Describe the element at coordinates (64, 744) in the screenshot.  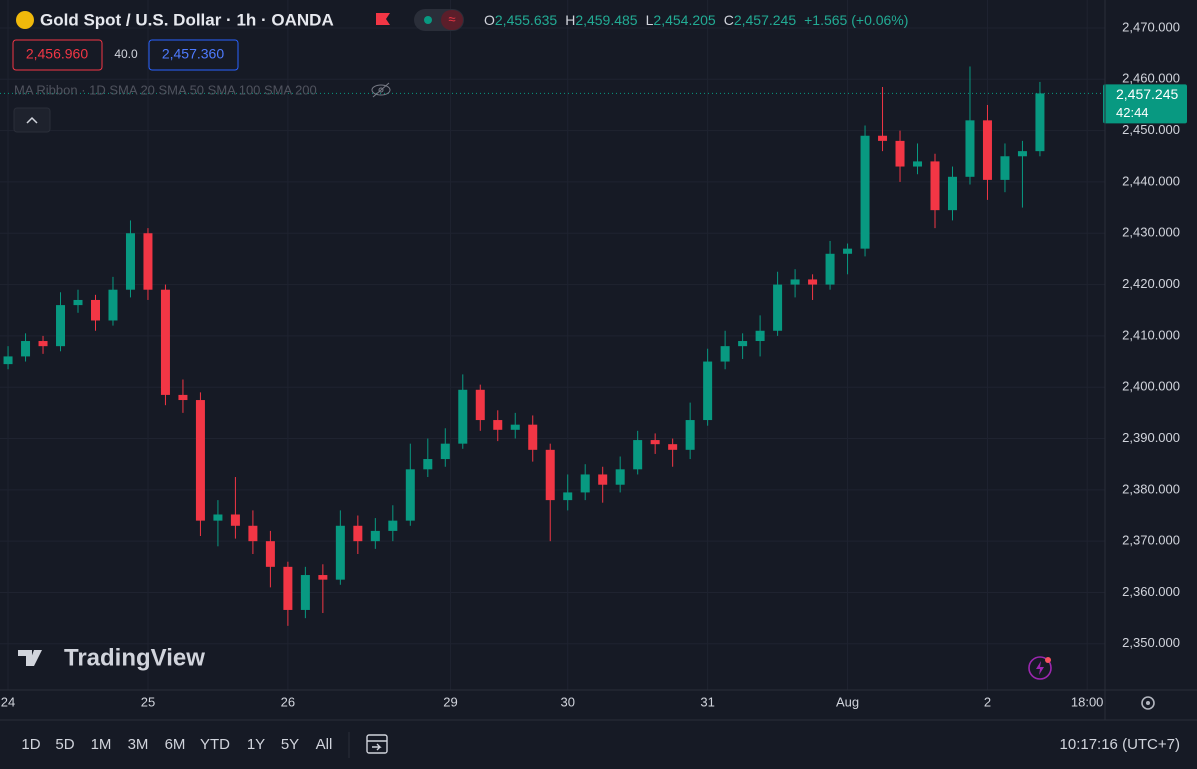
I see `range-button: 5D` at that location.